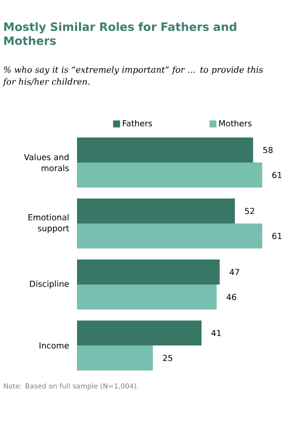 This screenshot has height=432, width=294. I want to click on data-label: 41, so click(216, 333).